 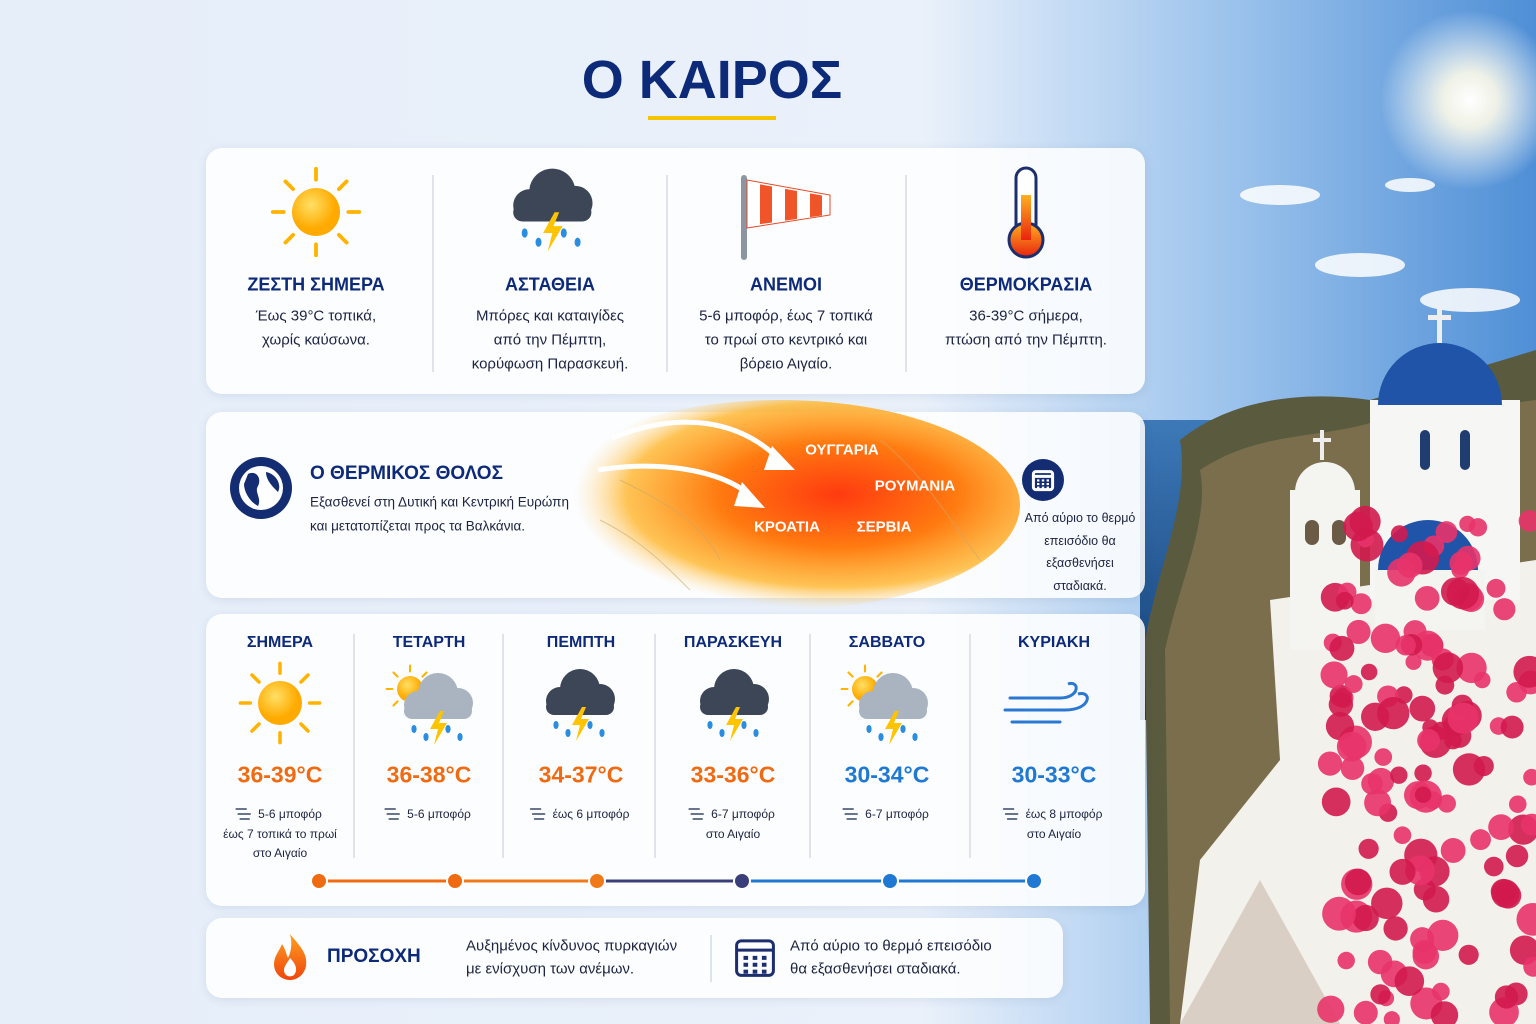 What do you see at coordinates (280, 642) in the screenshot?
I see `day-label: ΣΗΜΕΡΑ` at bounding box center [280, 642].